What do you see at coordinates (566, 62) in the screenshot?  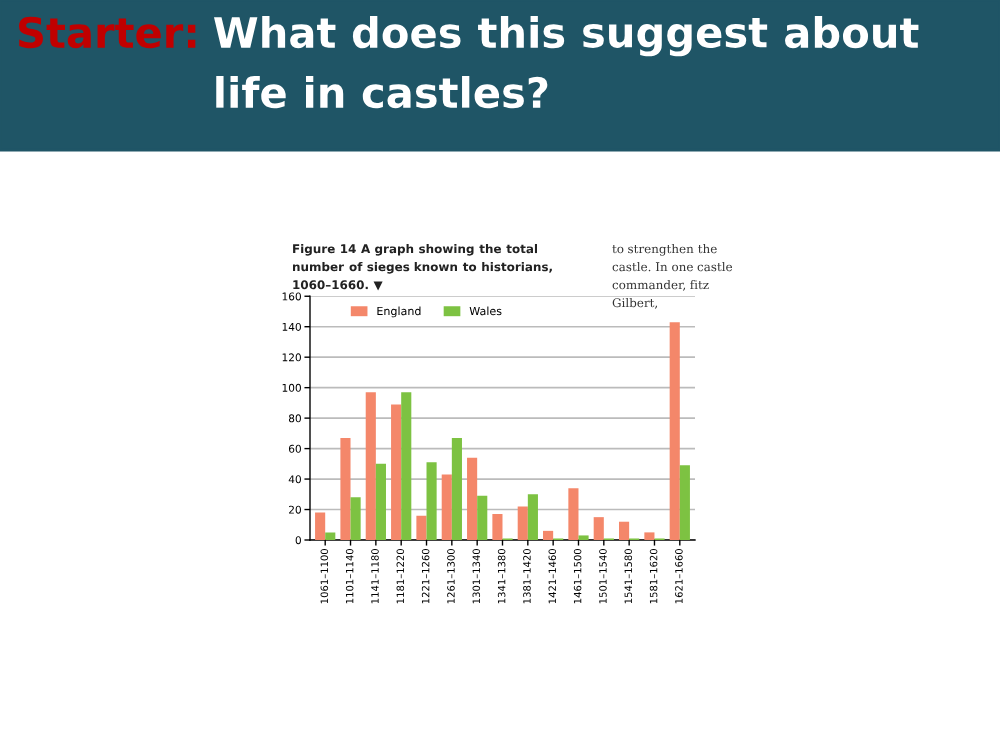 I see `text: What does this suggest about life in castles?` at bounding box center [566, 62].